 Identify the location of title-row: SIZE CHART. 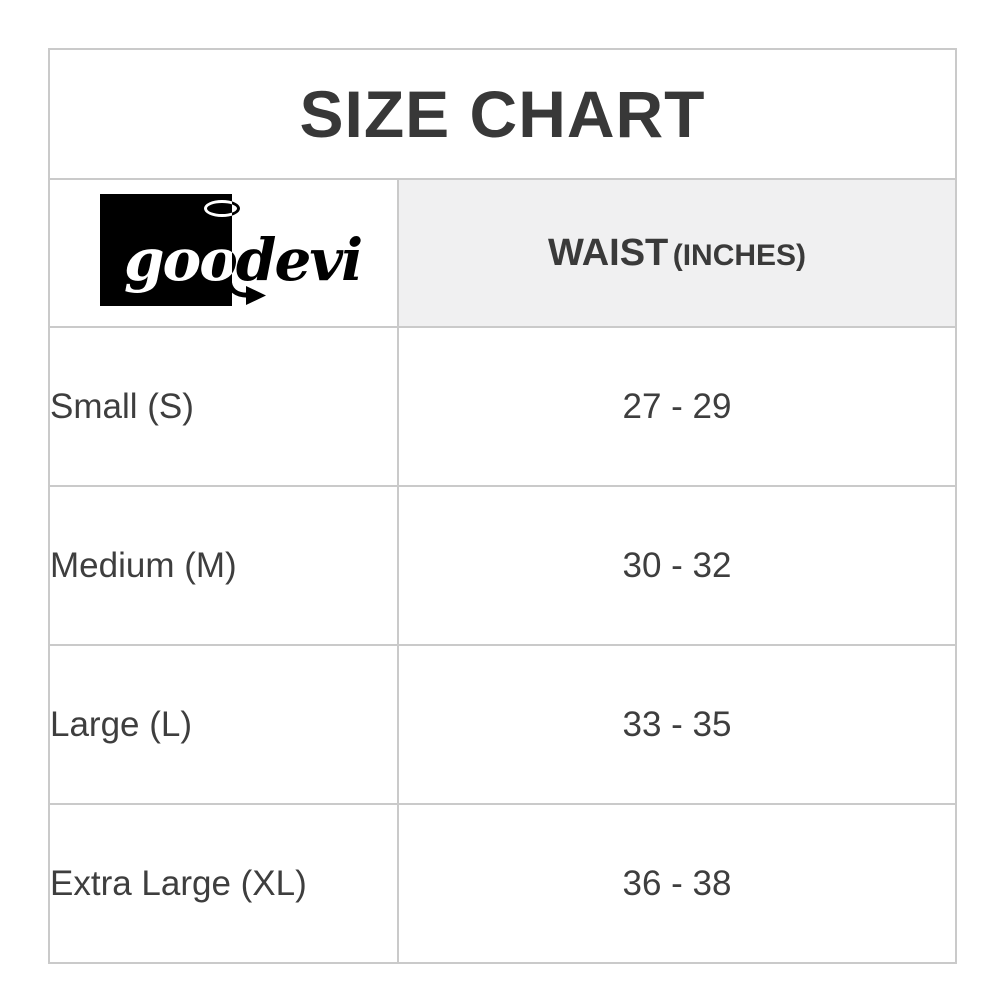
(502, 114).